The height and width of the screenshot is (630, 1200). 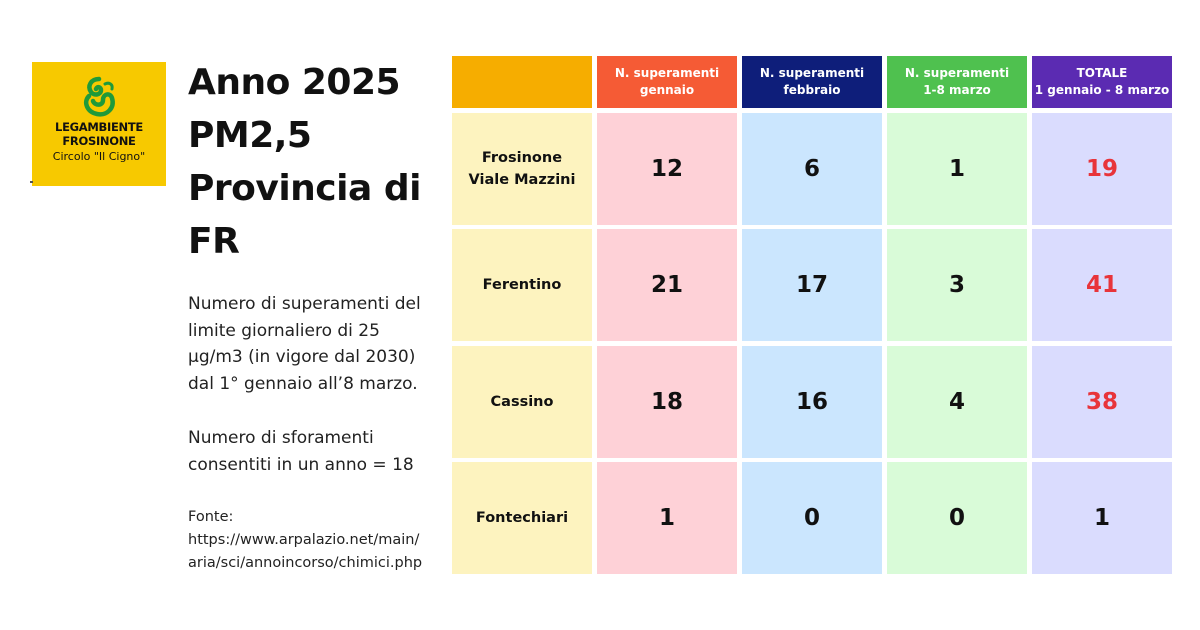 What do you see at coordinates (957, 82) in the screenshot?
I see `header-marzo: N. superamenti 1-8 marzo` at bounding box center [957, 82].